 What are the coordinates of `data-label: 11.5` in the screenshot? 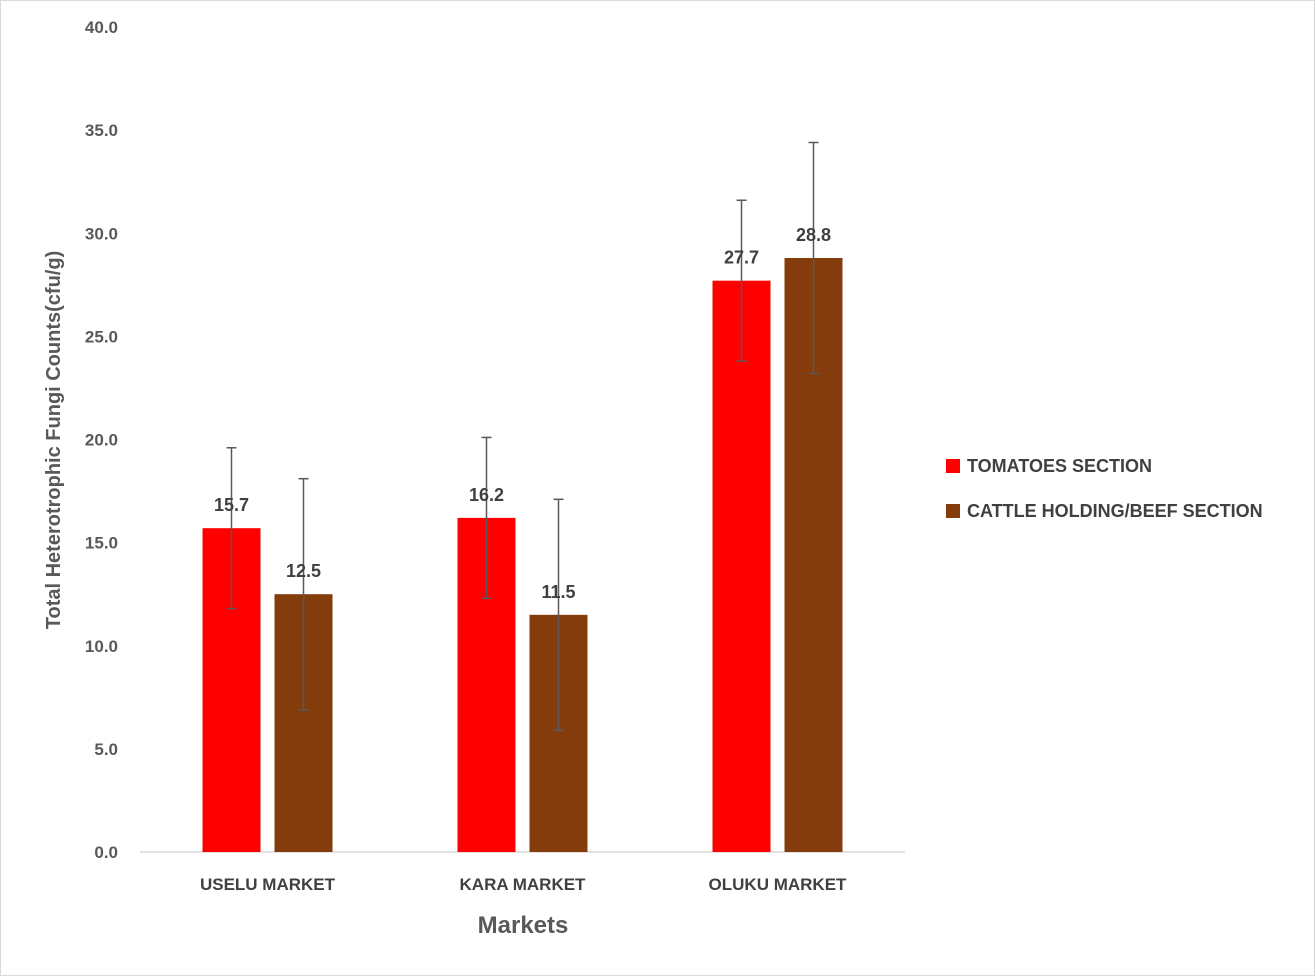 It's located at (558, 592).